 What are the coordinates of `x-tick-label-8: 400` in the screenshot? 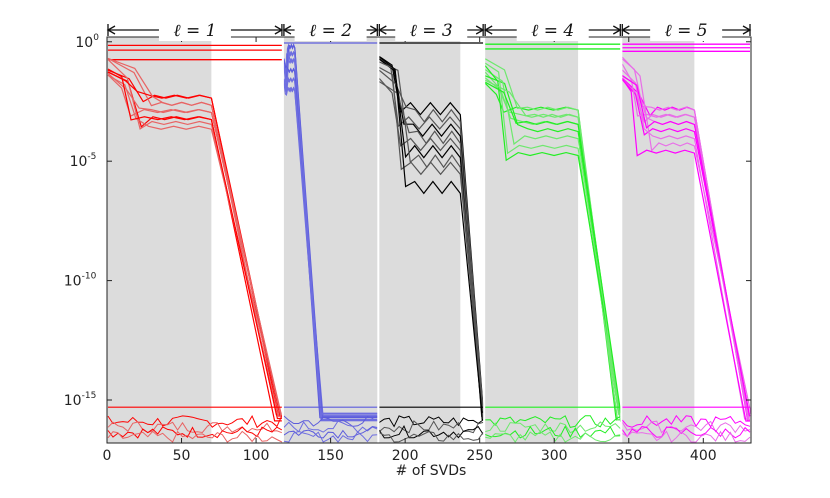 It's located at (703, 456).